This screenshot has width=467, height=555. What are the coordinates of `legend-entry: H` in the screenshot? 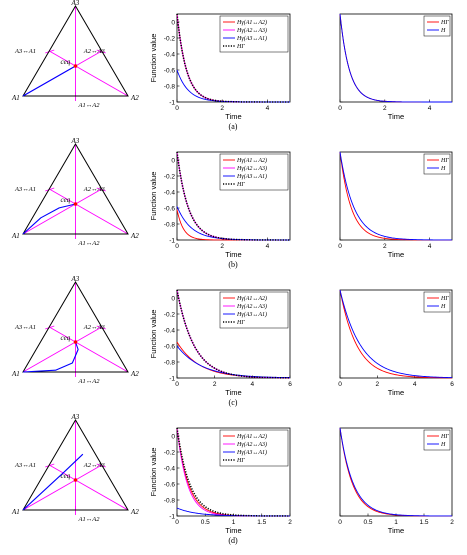 It's located at (443, 445).